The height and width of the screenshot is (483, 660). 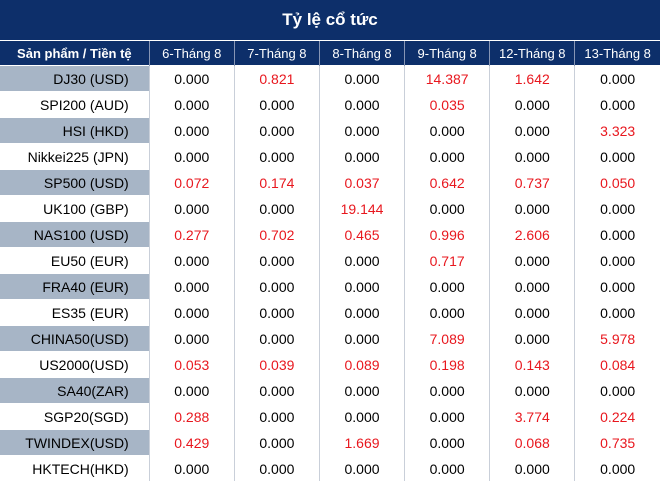 What do you see at coordinates (447, 338) in the screenshot?
I see `dividend-value-cell: 7.089` at bounding box center [447, 338].